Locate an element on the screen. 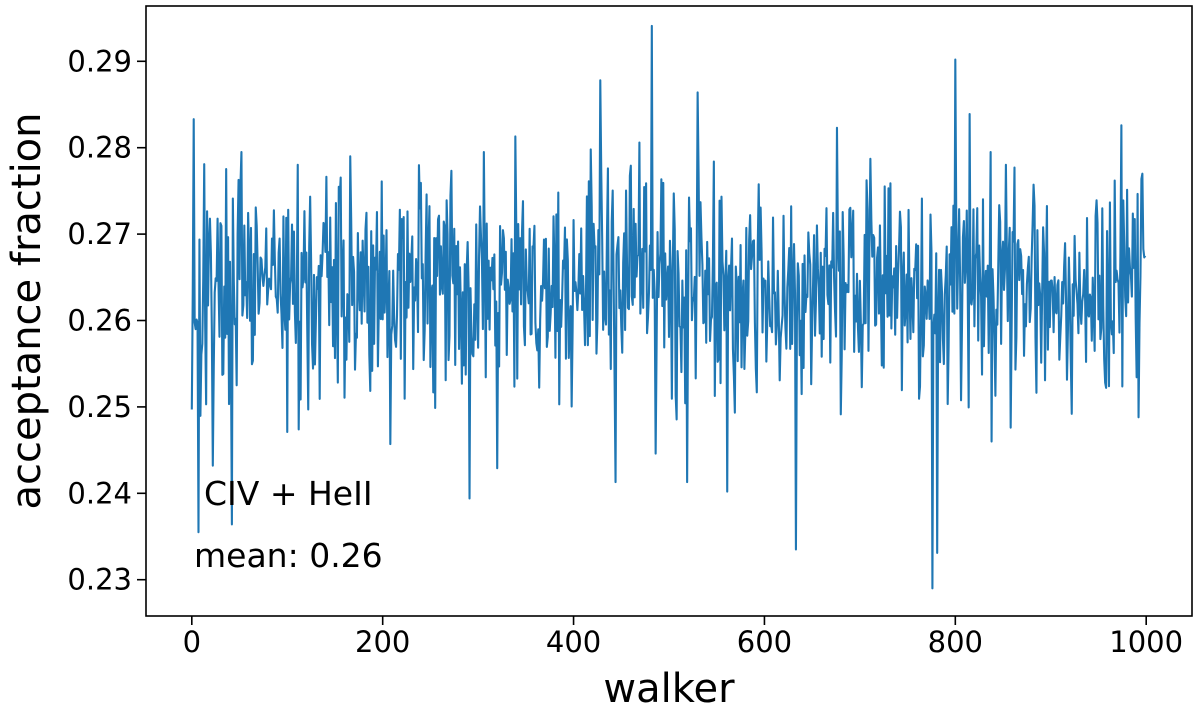 The image size is (1200, 711). x-tick-label: 800 is located at coordinates (955, 642).